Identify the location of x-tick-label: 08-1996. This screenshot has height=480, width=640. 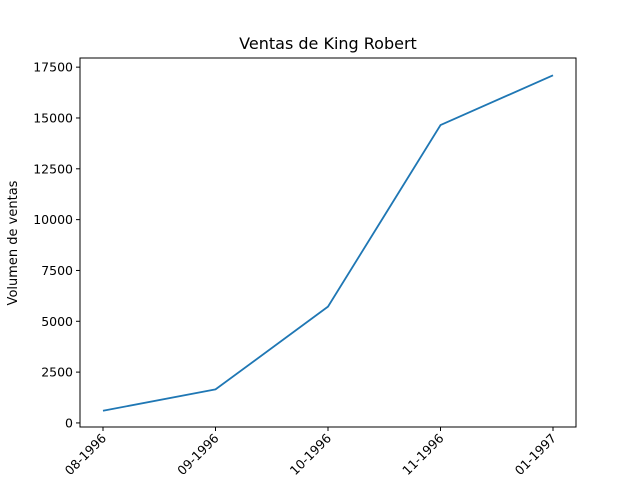
(86, 454).